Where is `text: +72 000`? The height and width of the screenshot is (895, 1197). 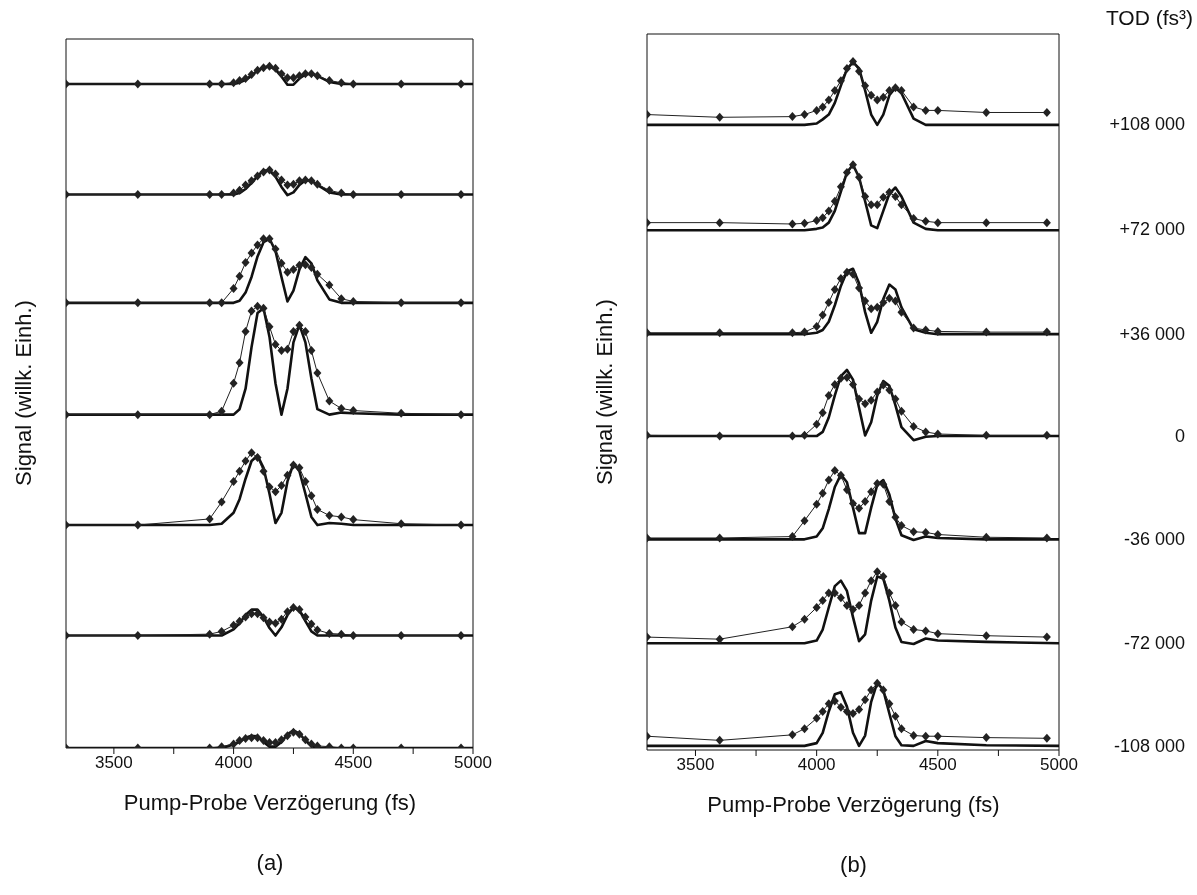
text: +72 000 is located at coordinates (1152, 229).